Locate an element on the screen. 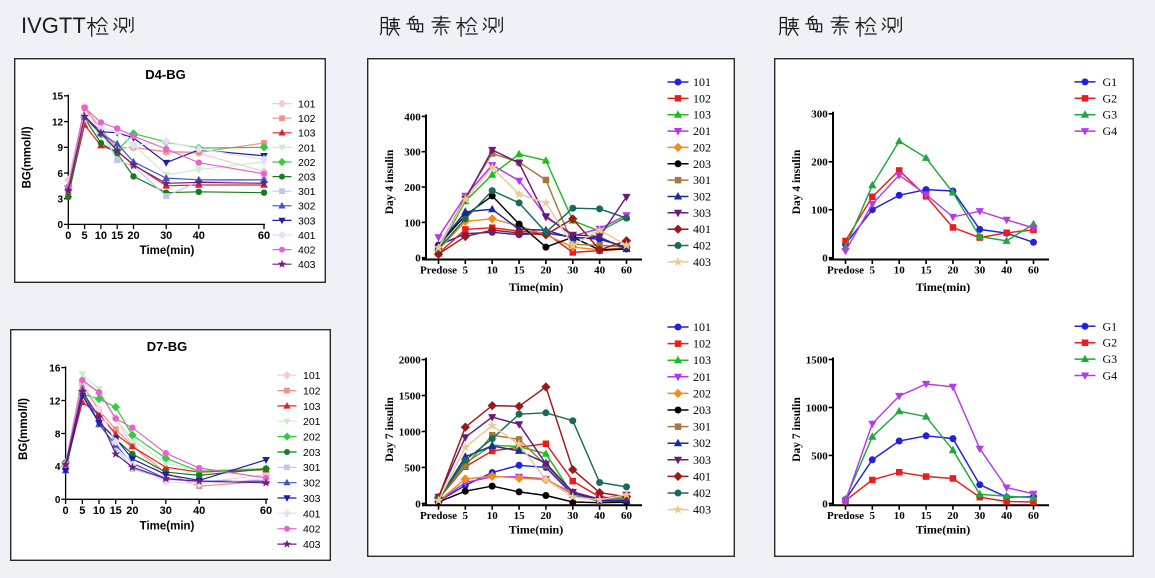 This screenshot has height=578, width=1155. svg-text: 300 is located at coordinates (819, 115).